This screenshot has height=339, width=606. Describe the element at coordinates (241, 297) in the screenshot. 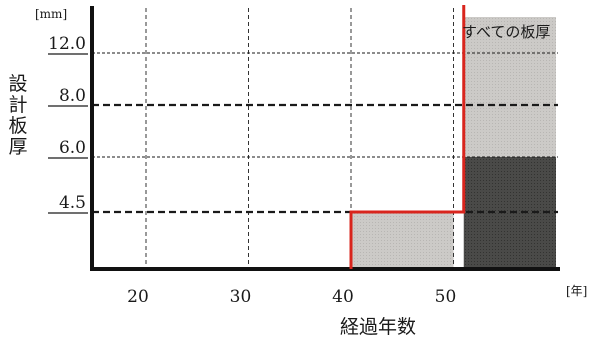

I see `x-tick-label: 30` at that location.